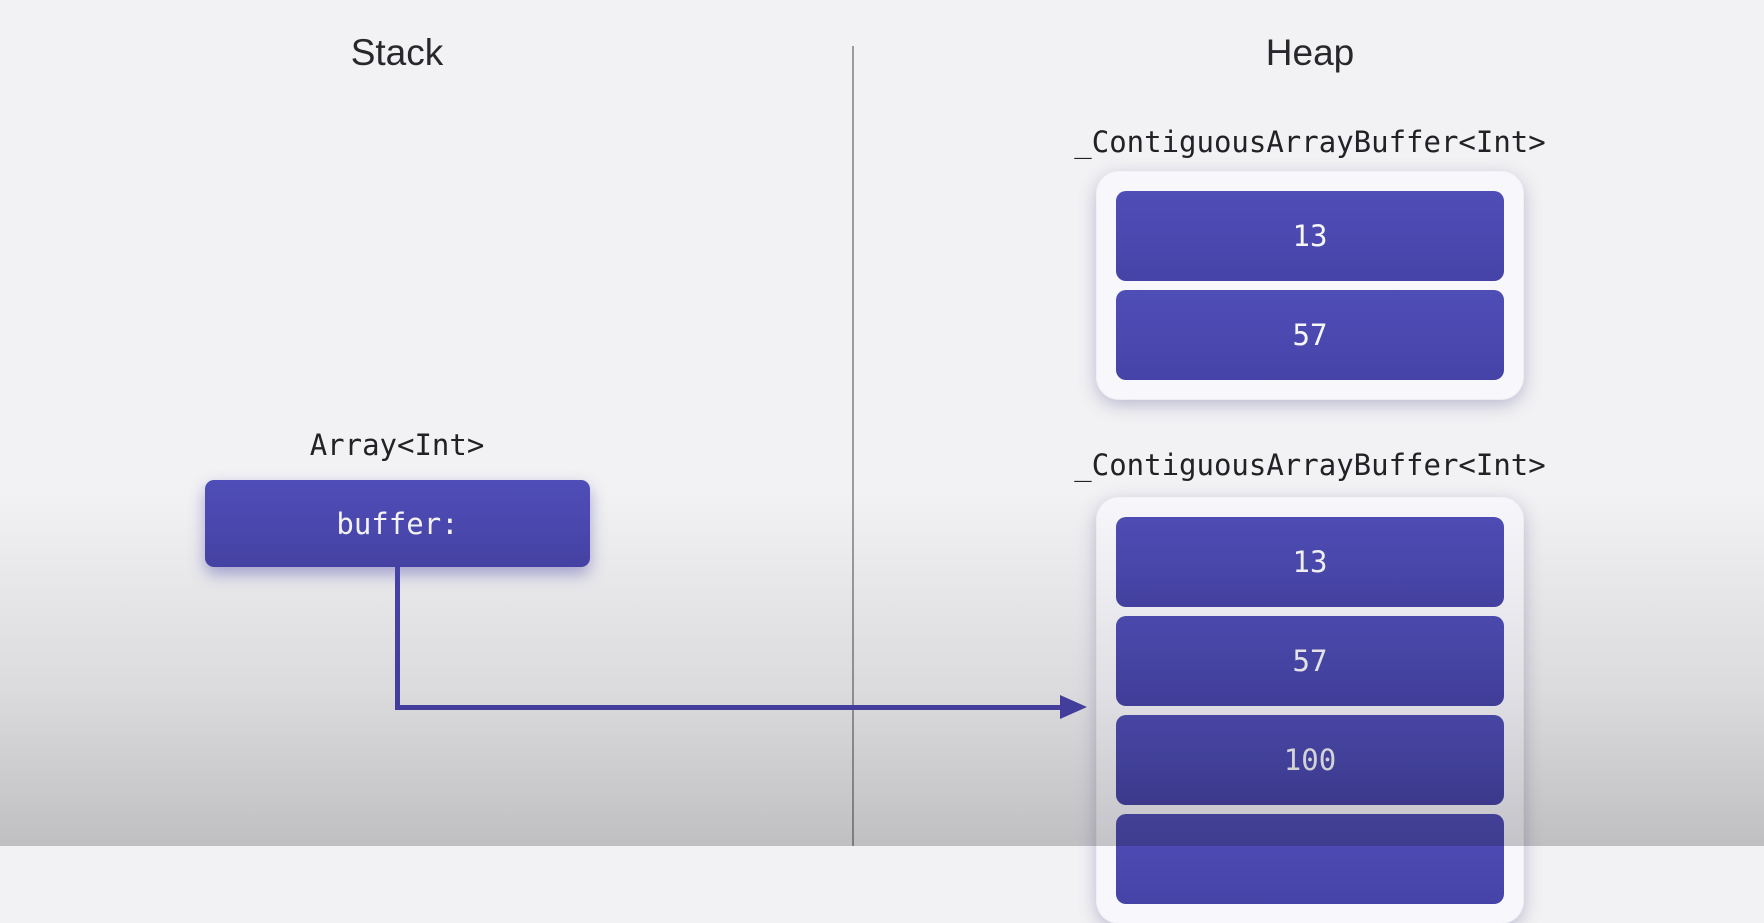 Image resolution: width=1764 pixels, height=923 pixels. Describe the element at coordinates (1073, 707) in the screenshot. I see `pointer-arrowhead-icon` at that location.